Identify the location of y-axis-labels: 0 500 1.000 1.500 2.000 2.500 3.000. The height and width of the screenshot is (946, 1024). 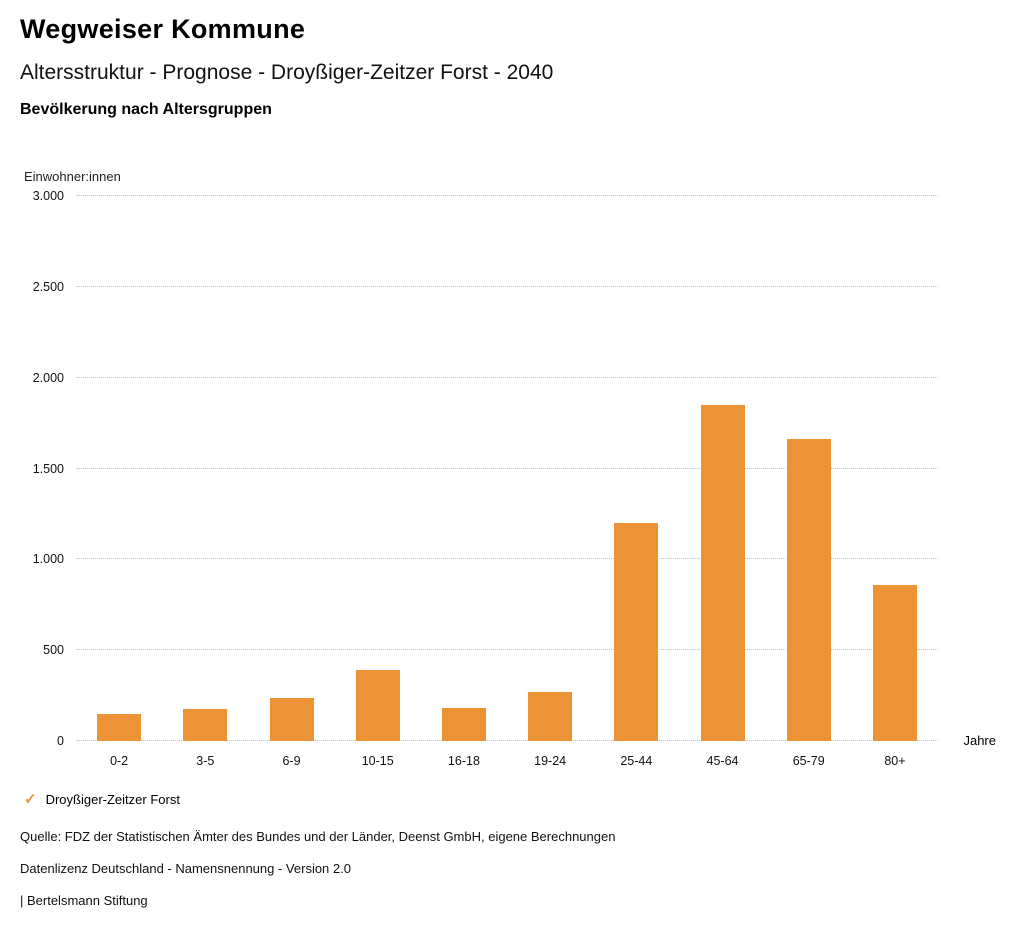
(48, 468).